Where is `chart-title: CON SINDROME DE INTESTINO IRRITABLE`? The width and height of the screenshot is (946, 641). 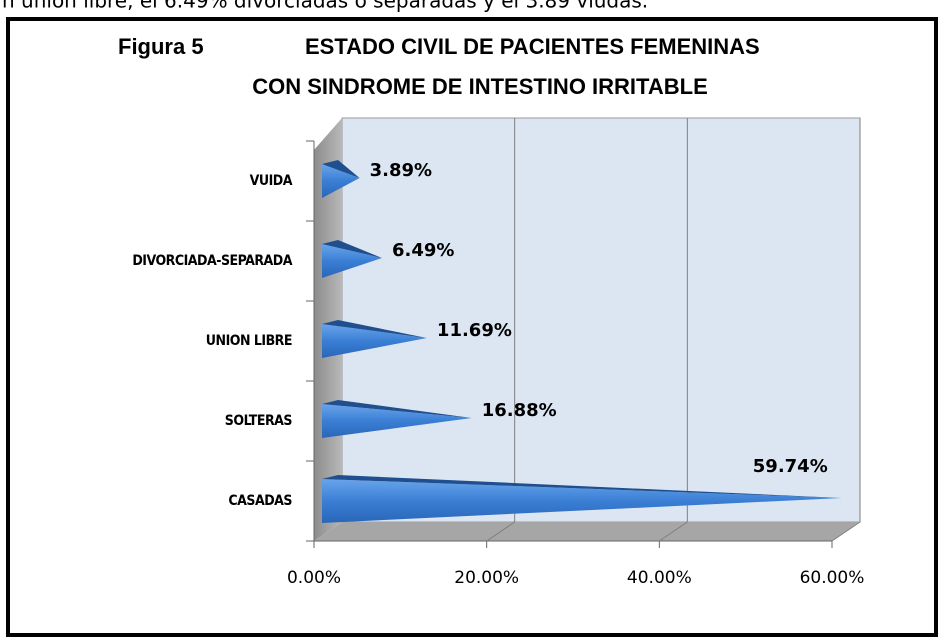
chart-title: CON SINDROME DE INTESTINO IRRITABLE is located at coordinates (480, 86).